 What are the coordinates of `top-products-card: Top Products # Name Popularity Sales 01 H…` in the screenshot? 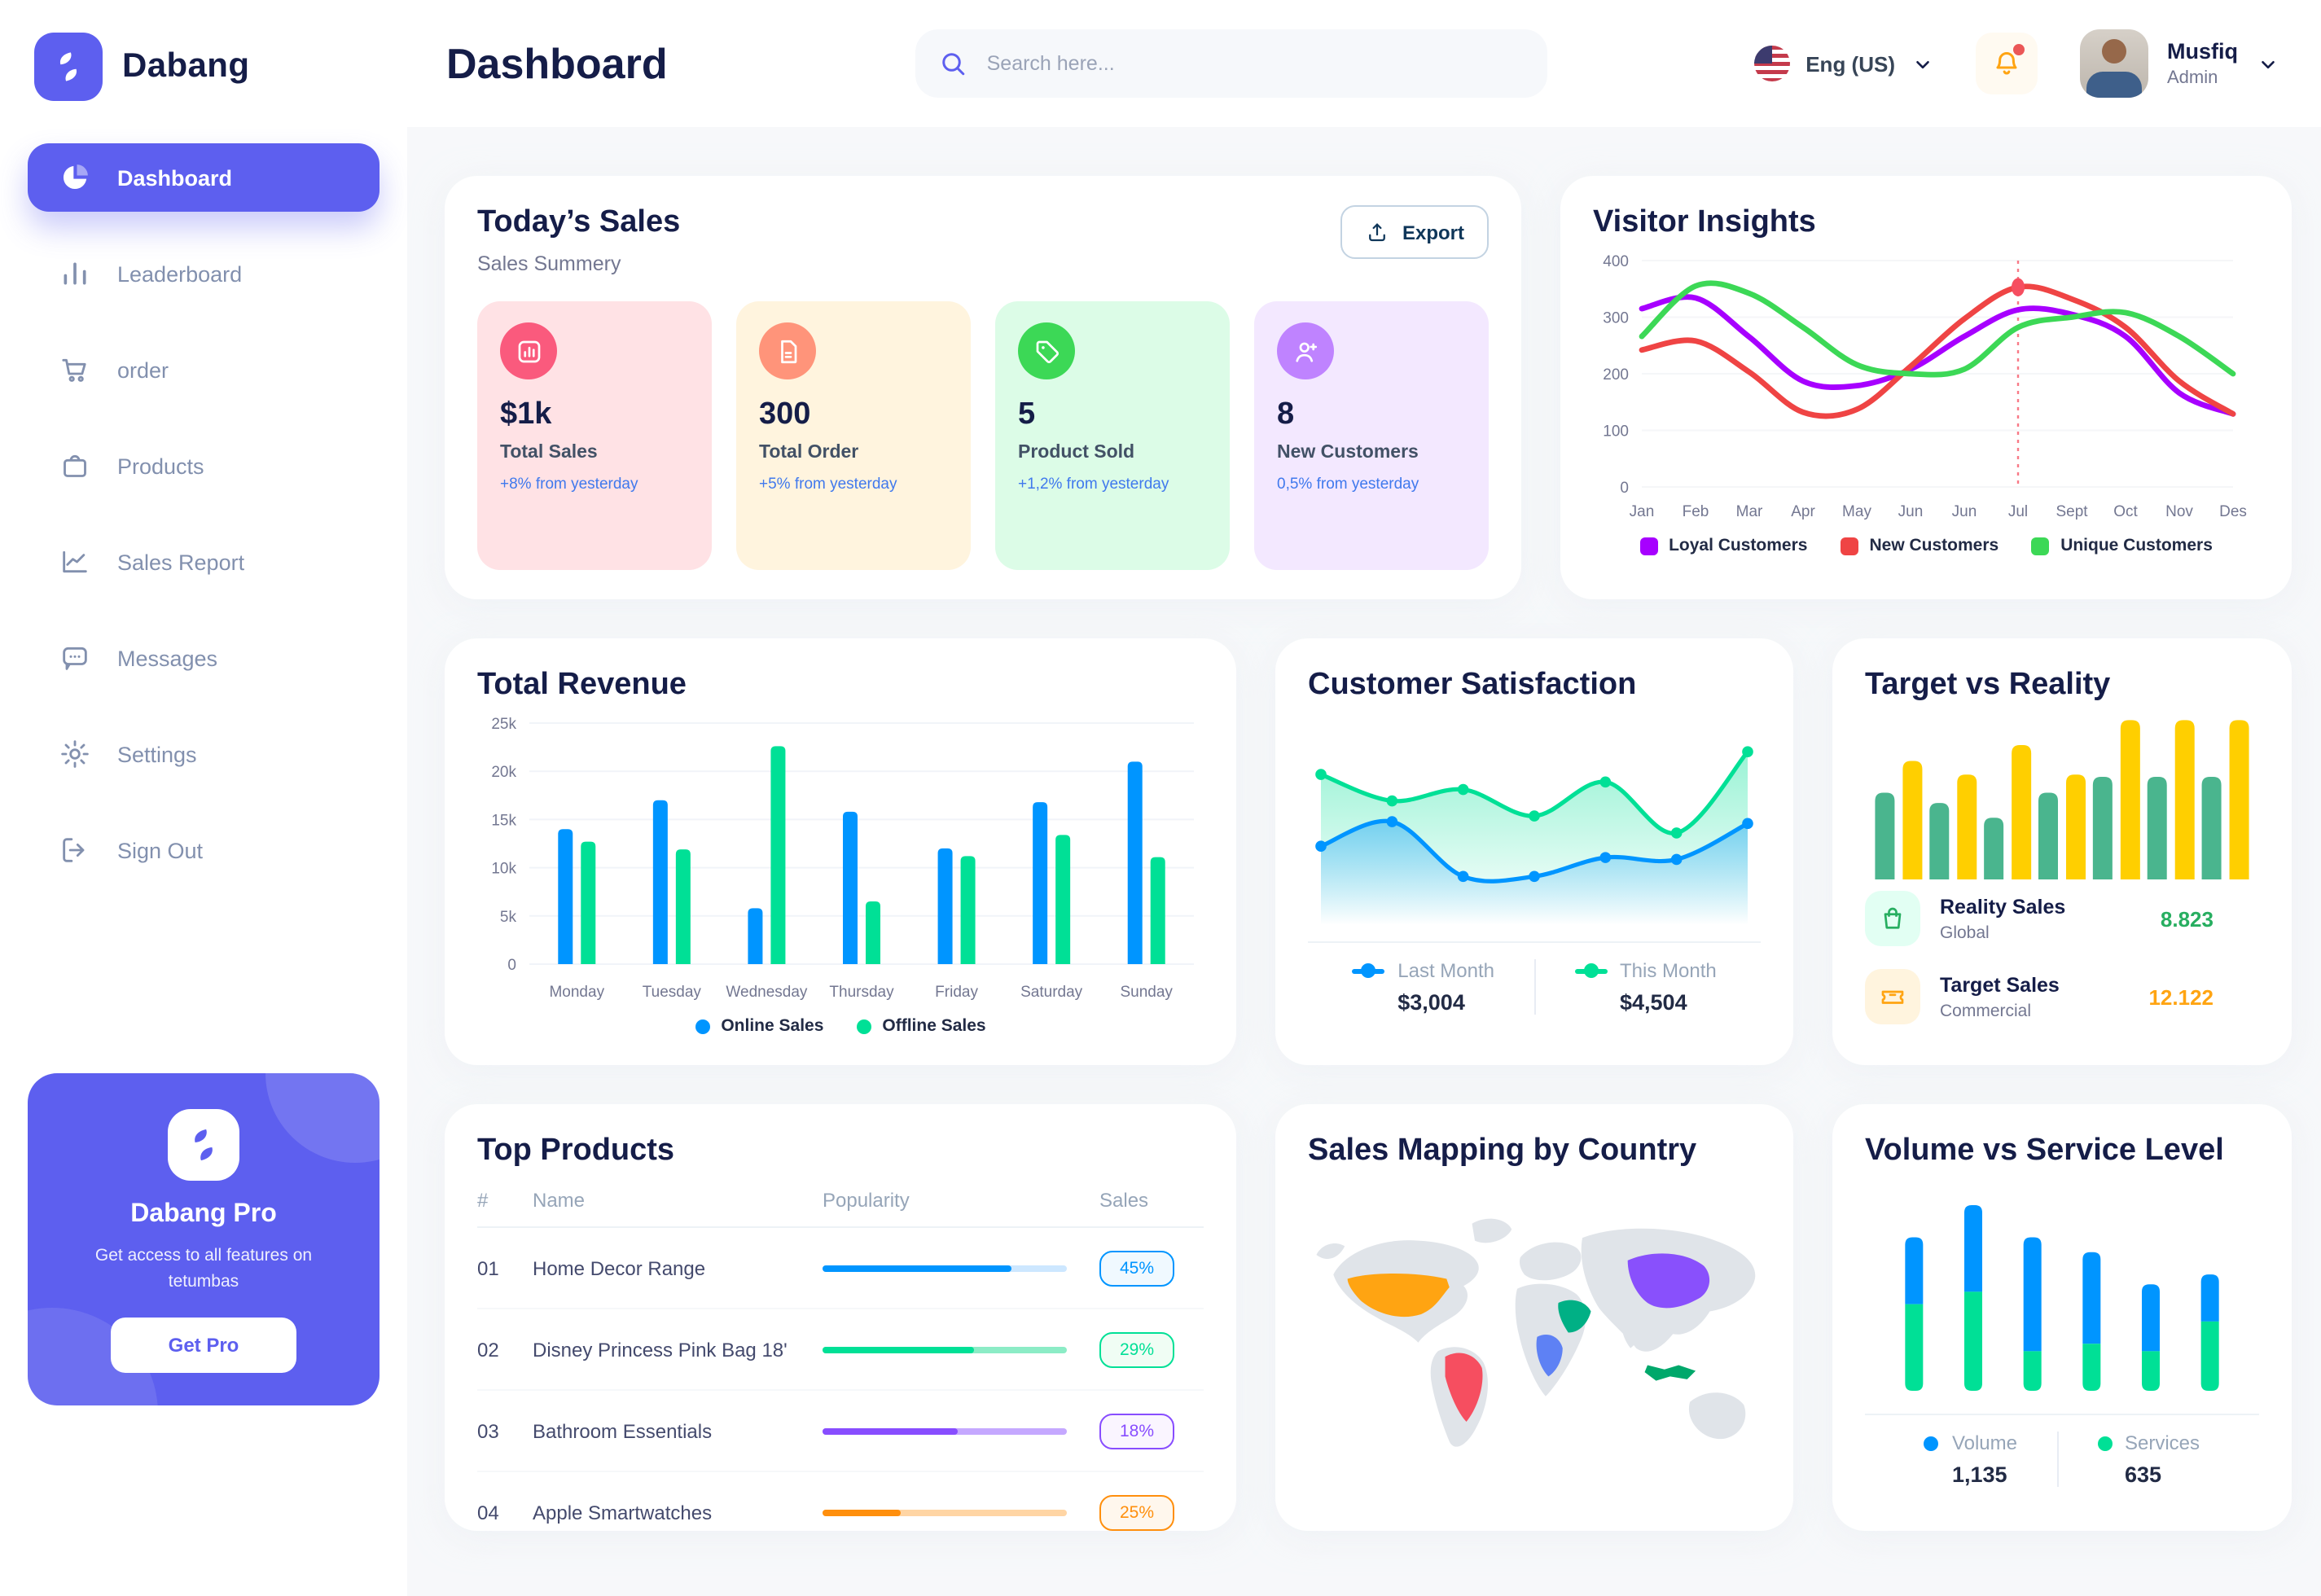 It's located at (840, 1317).